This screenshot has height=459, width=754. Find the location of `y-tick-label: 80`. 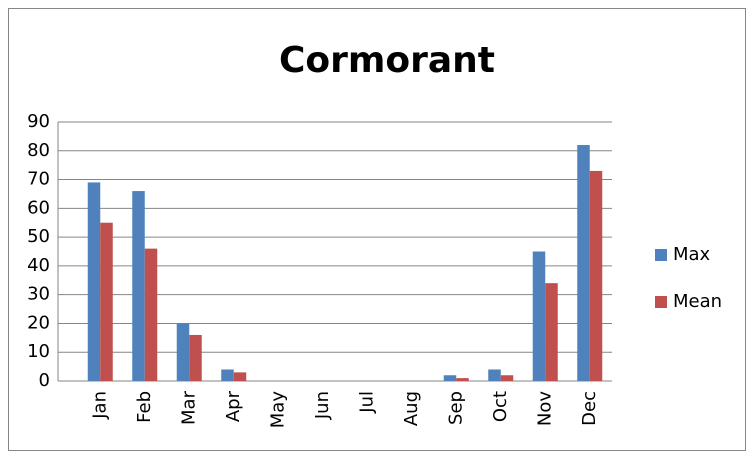

y-tick-label: 80 is located at coordinates (38, 150).